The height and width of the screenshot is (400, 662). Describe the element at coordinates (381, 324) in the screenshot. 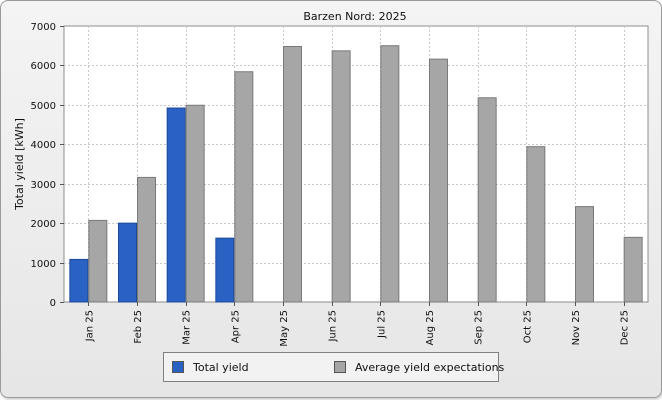

I see `x-tick-label: Jul 25` at that location.